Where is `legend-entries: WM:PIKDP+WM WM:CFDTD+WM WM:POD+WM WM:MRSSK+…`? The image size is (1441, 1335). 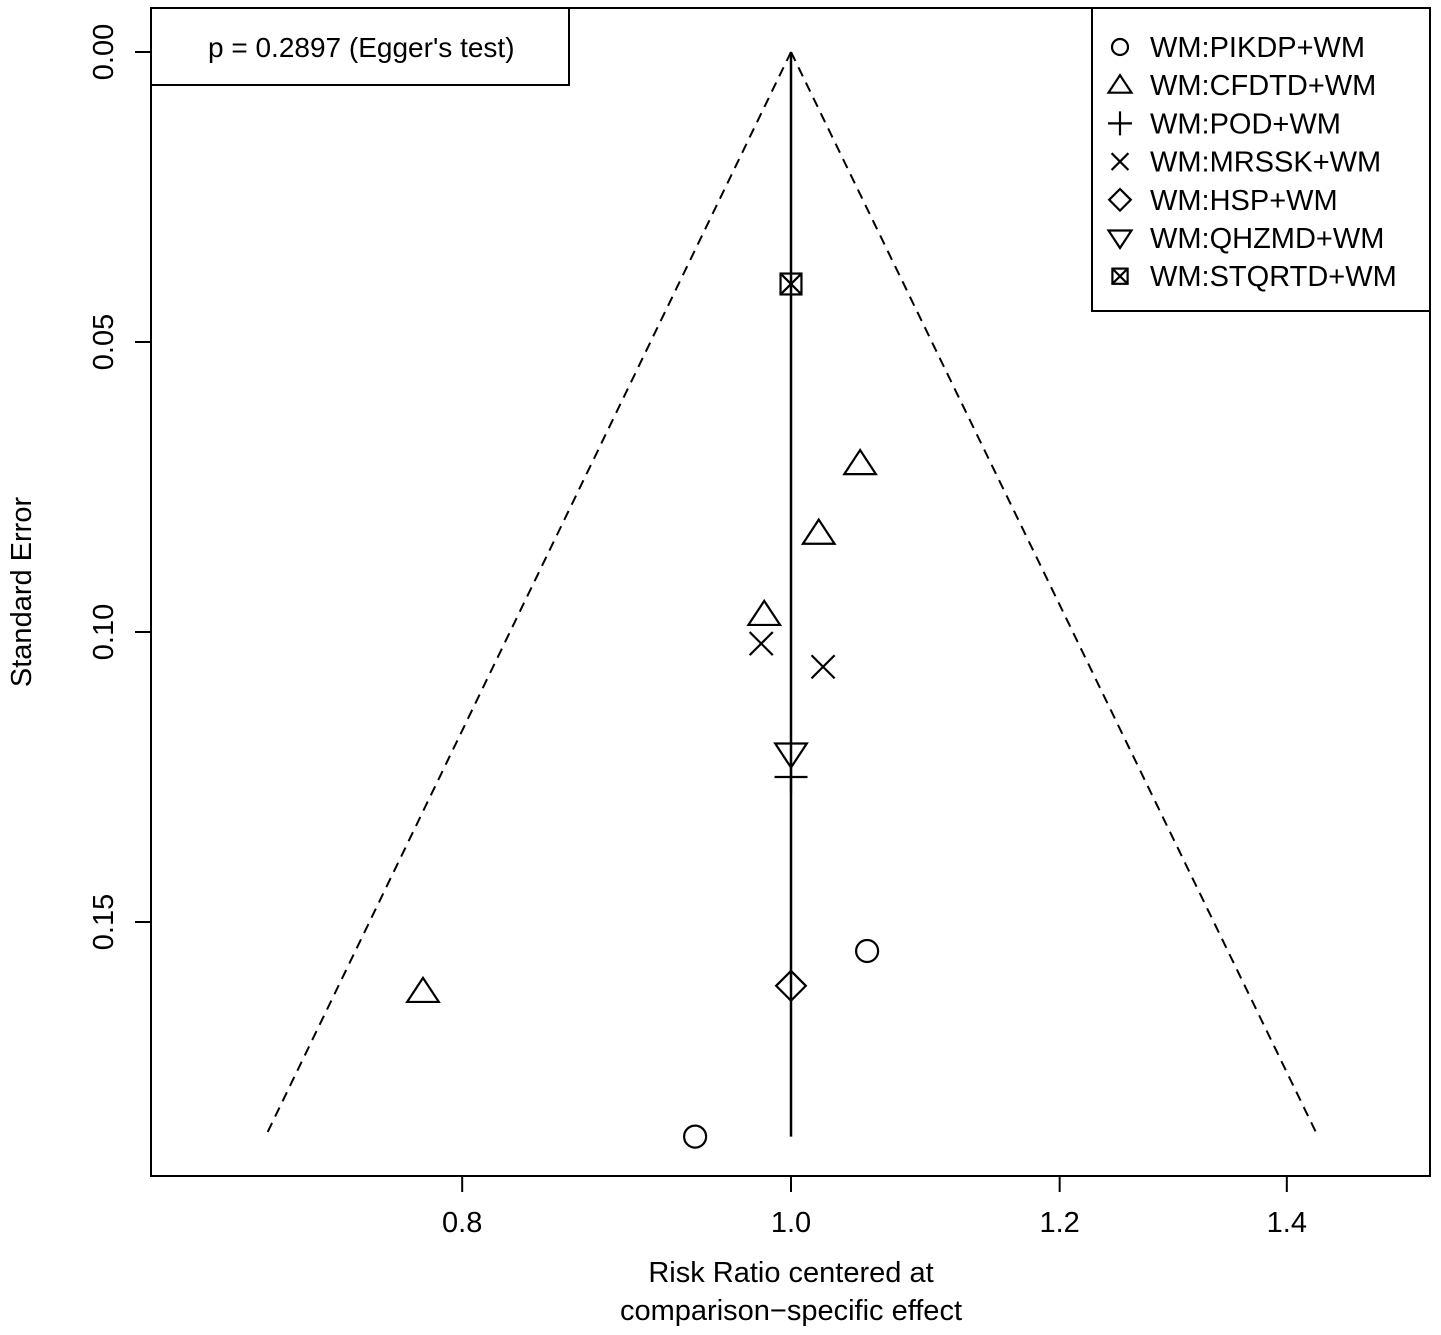 legend-entries: WM:PIKDP+WM WM:CFDTD+WM WM:POD+WM WM:MRSSK+… is located at coordinates (1251, 162).